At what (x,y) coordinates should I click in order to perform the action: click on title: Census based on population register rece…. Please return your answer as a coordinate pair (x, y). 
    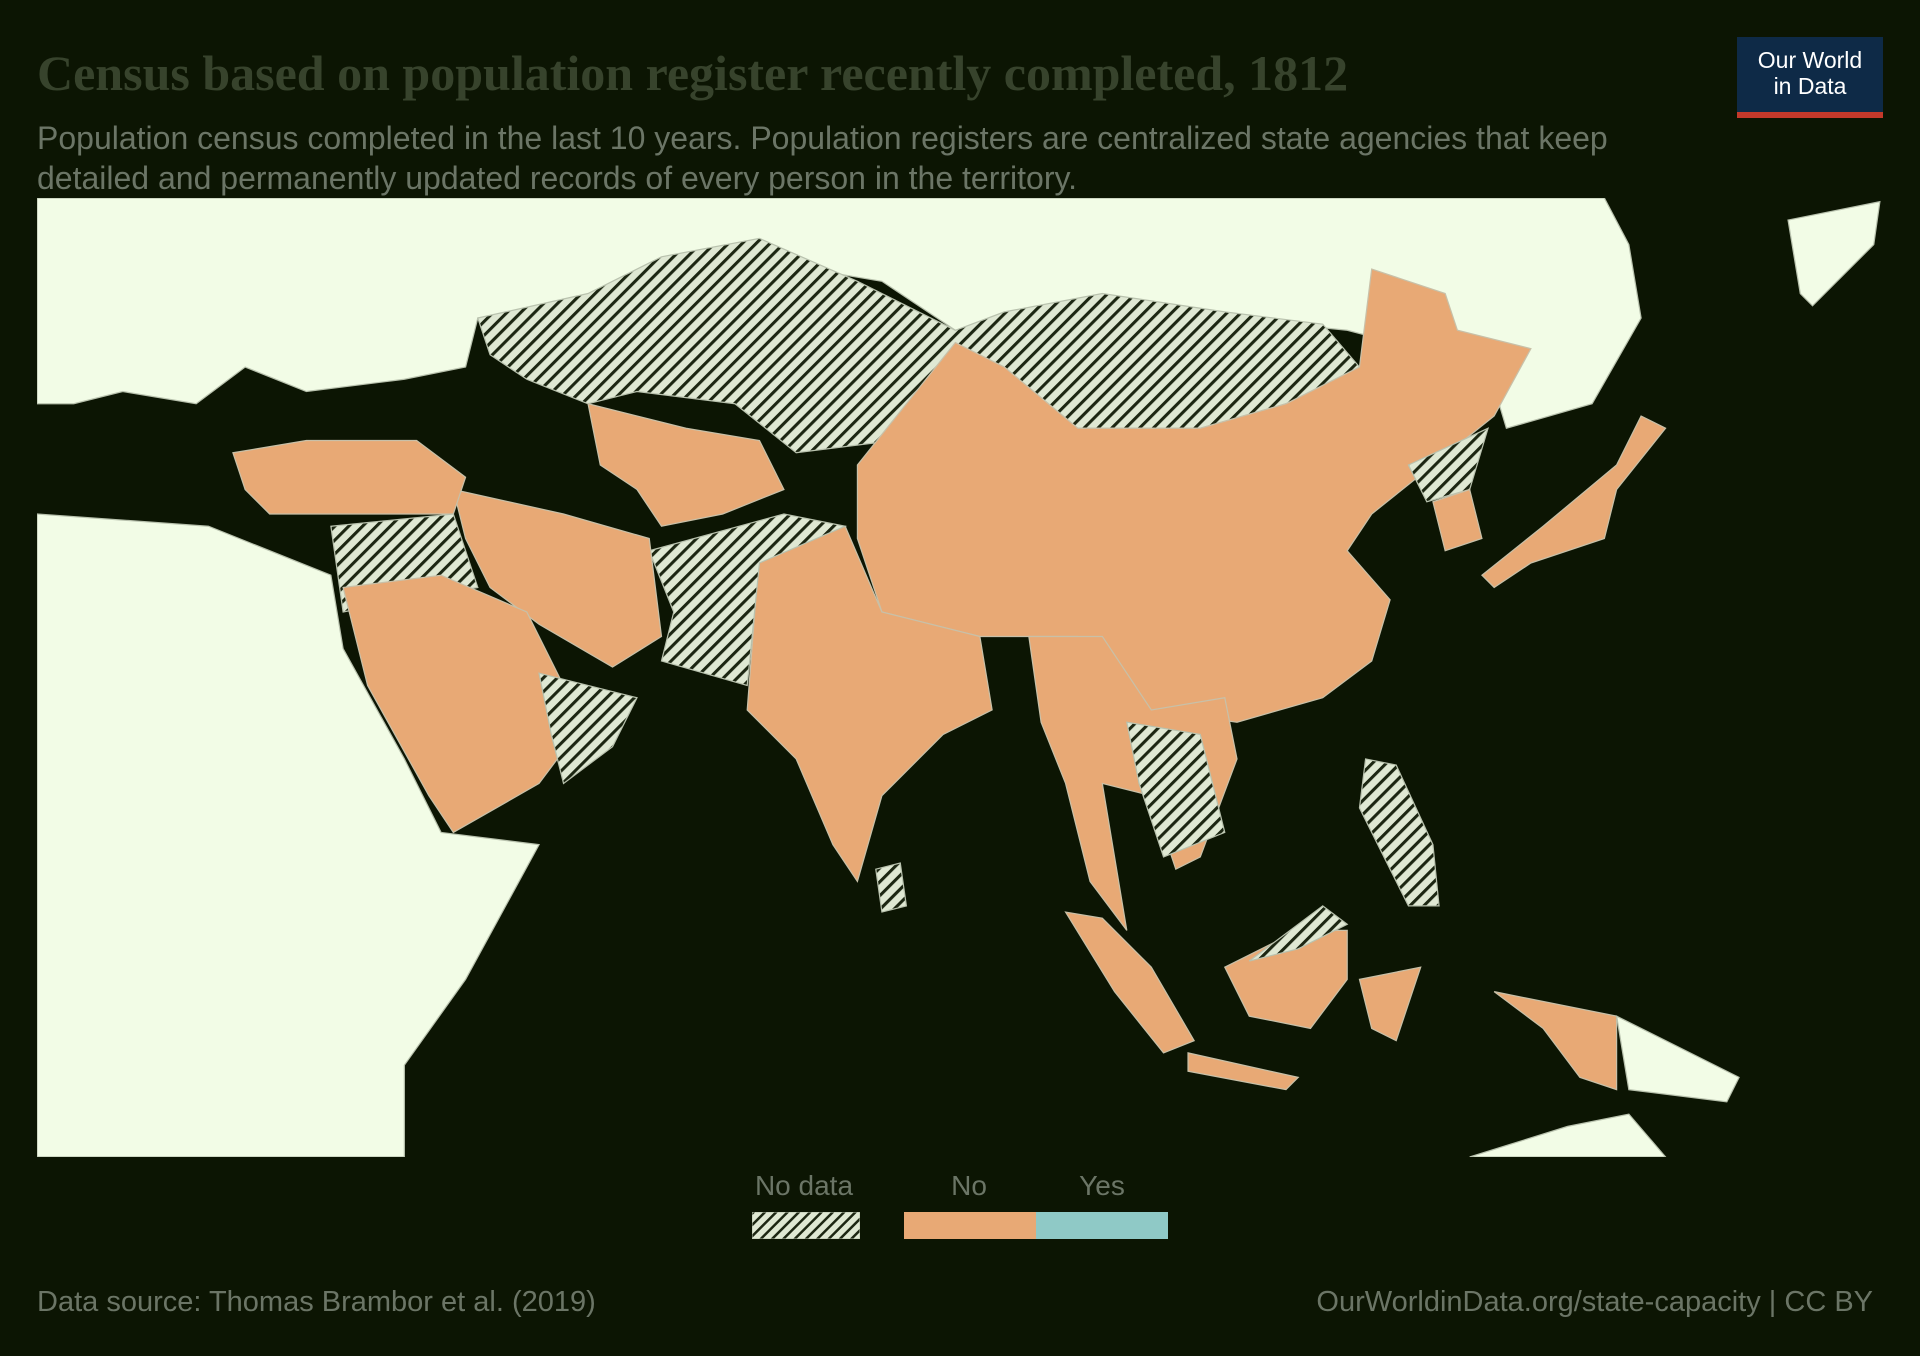
    Looking at the image, I should click on (693, 73).